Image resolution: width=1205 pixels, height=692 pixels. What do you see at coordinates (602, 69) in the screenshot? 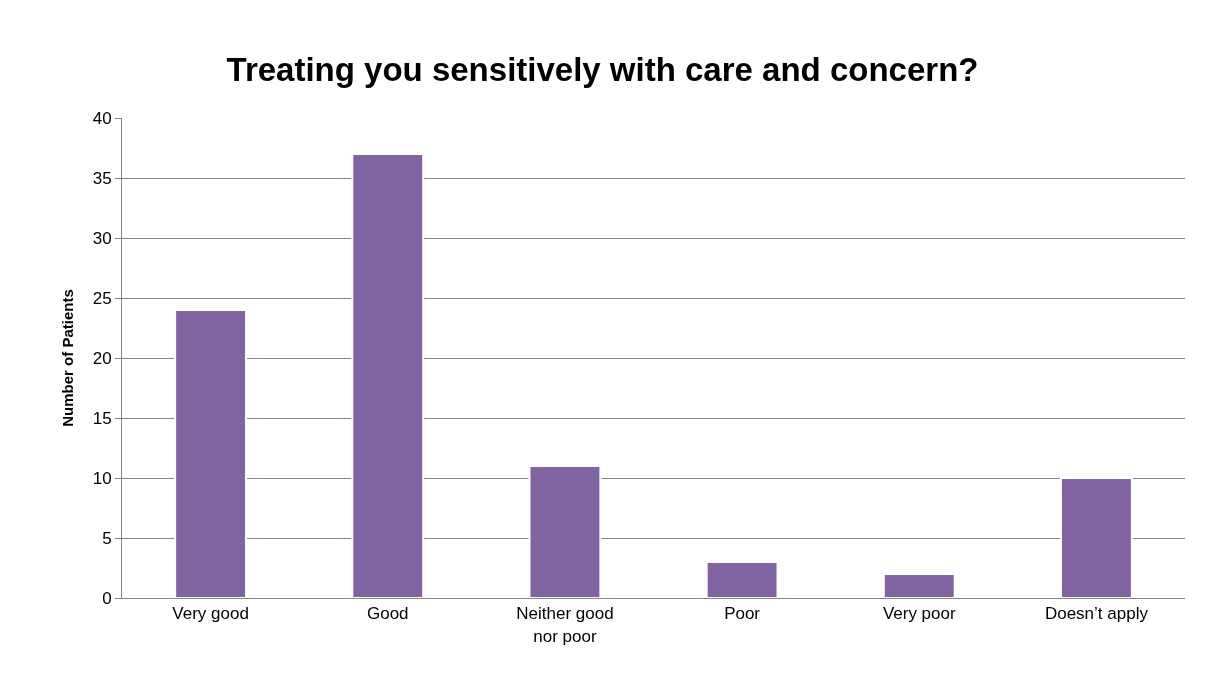
I see `chart-title: Treating you sensitively with care and concern?` at bounding box center [602, 69].